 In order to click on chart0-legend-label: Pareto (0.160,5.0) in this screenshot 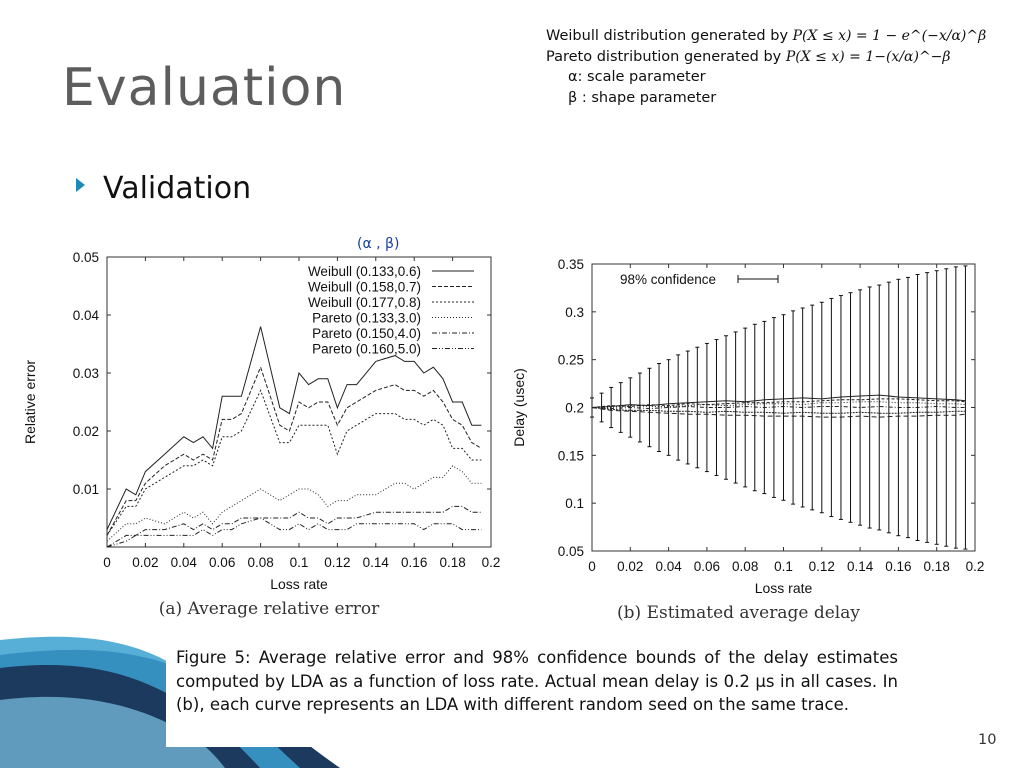, I will do `click(366, 349)`.